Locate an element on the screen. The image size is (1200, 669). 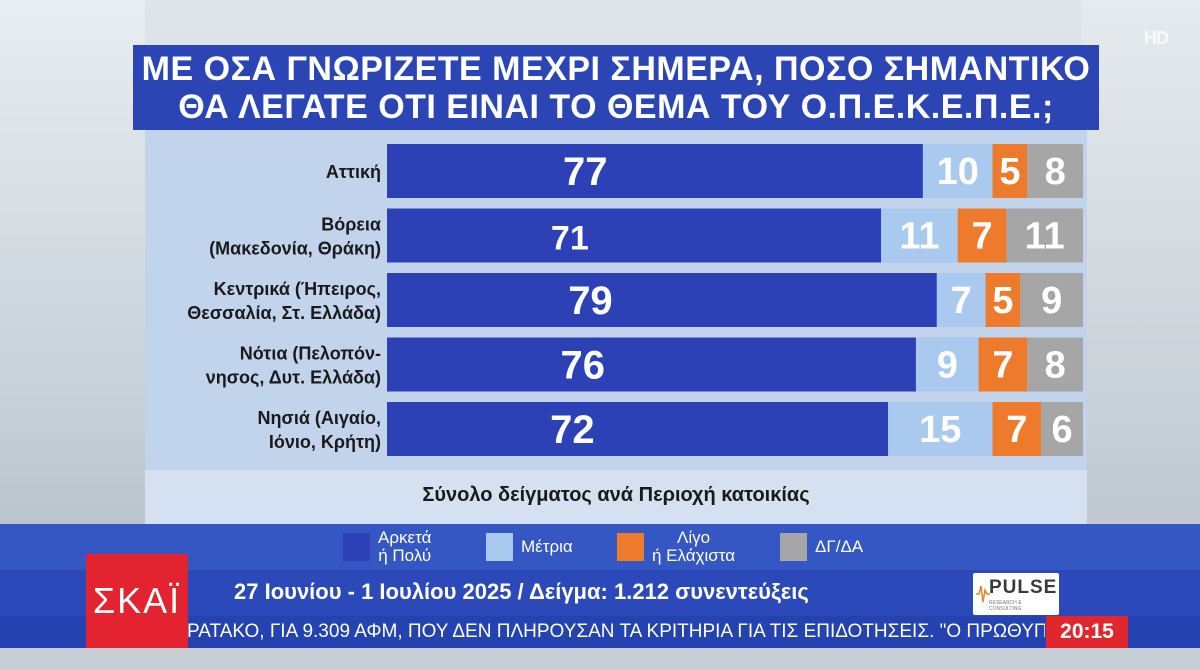
data-label-2-0: 79 is located at coordinates (590, 301).